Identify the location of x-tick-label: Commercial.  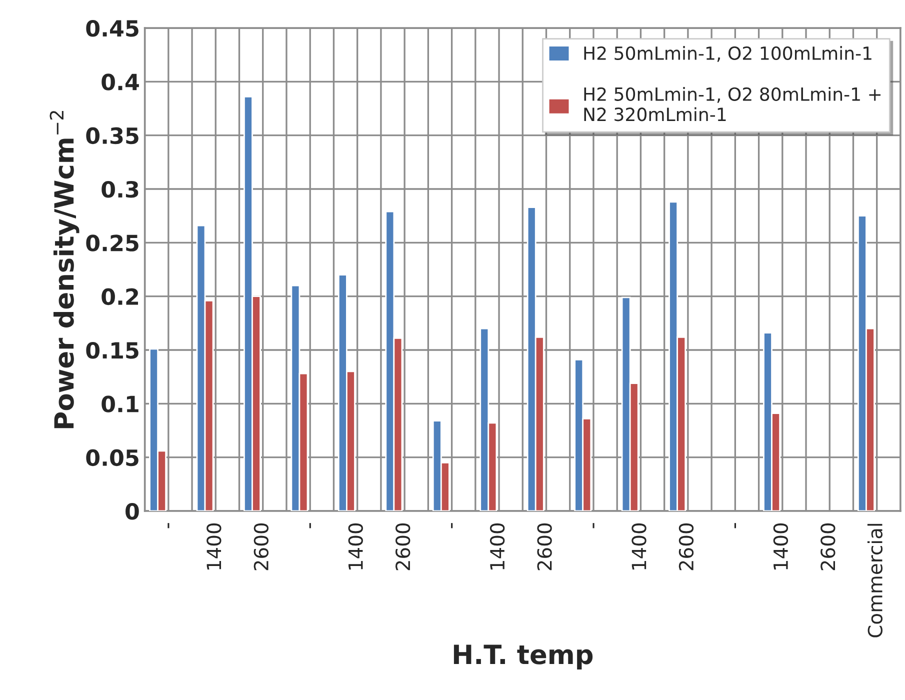
(874, 581).